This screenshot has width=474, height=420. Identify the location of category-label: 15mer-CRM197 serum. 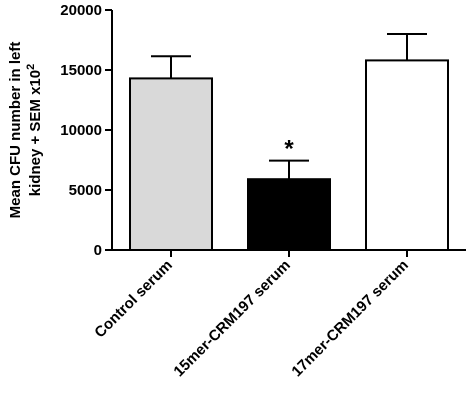
(231, 318).